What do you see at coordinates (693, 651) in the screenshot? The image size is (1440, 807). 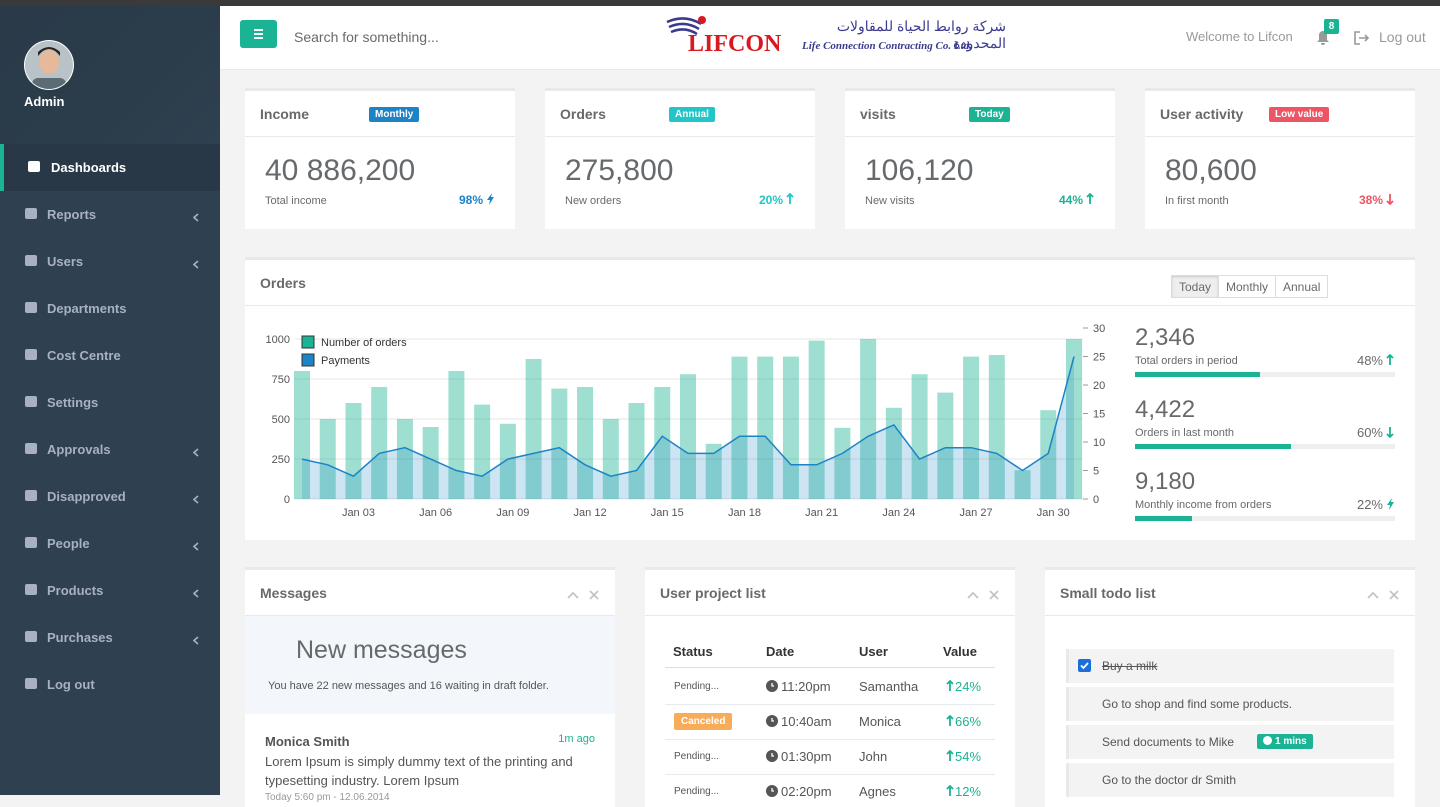 I see `table-header: Status` at bounding box center [693, 651].